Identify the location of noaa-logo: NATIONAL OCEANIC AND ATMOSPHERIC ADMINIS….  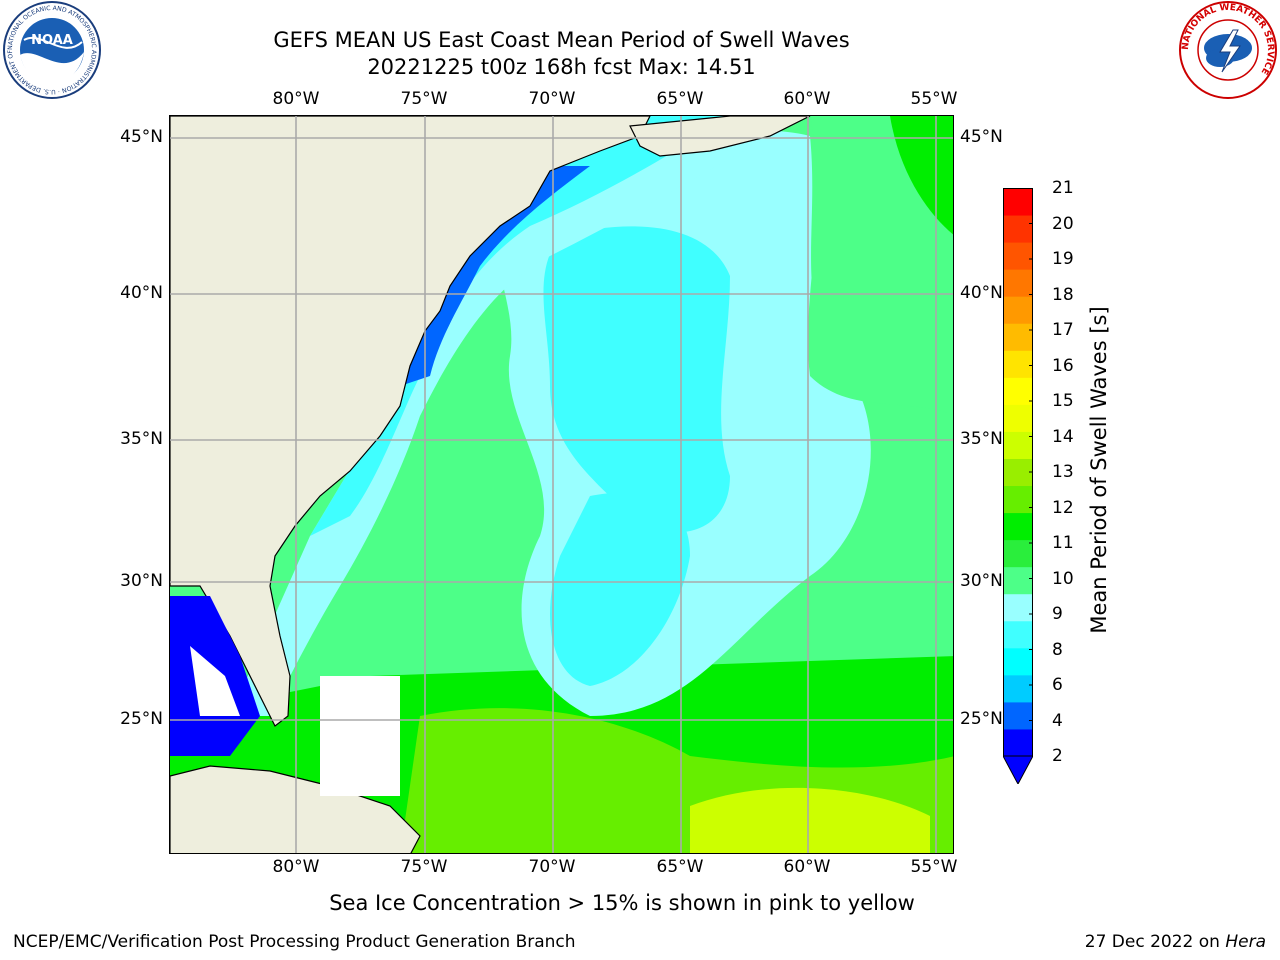
(51, 49).